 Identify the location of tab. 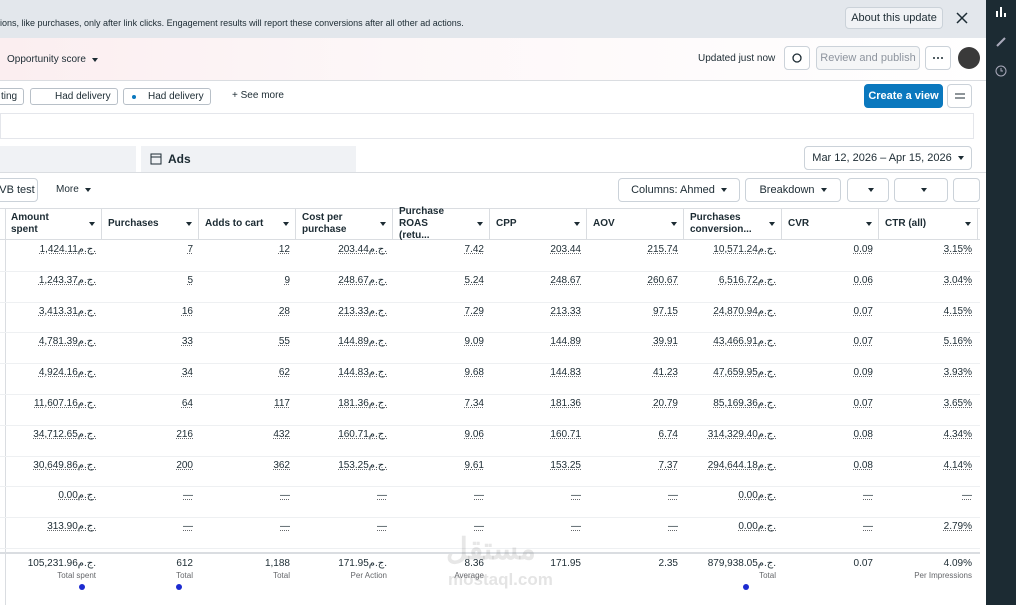
(68, 159).